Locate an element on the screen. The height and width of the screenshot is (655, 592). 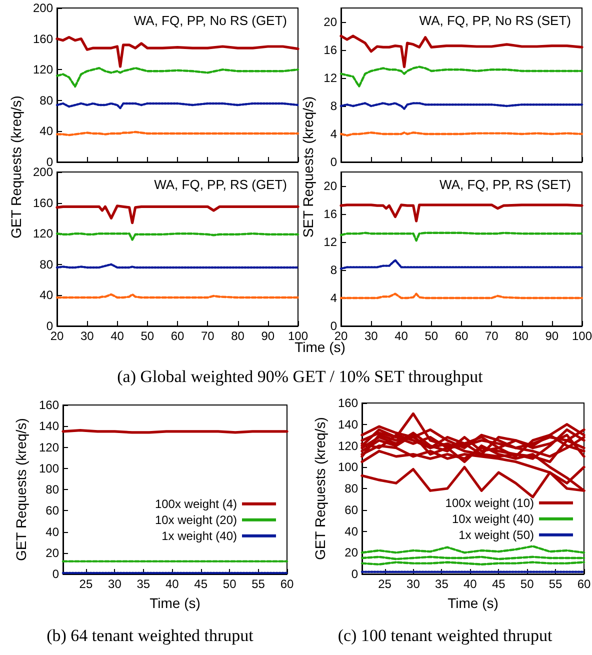
legend-label: 100x weight (4) is located at coordinates (195, 503).